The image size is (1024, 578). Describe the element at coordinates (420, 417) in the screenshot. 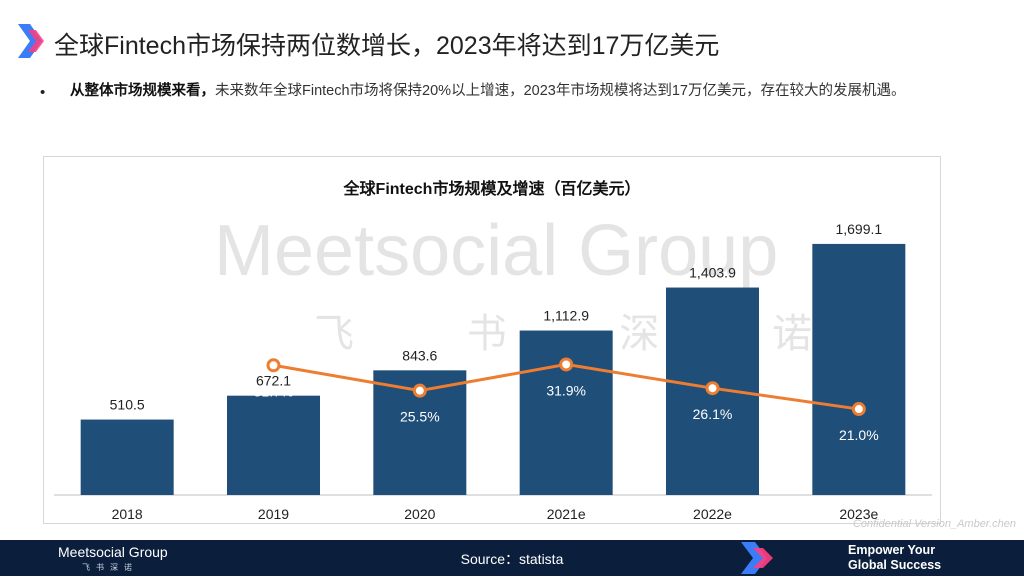

I see `growth-label: 25.5%` at that location.